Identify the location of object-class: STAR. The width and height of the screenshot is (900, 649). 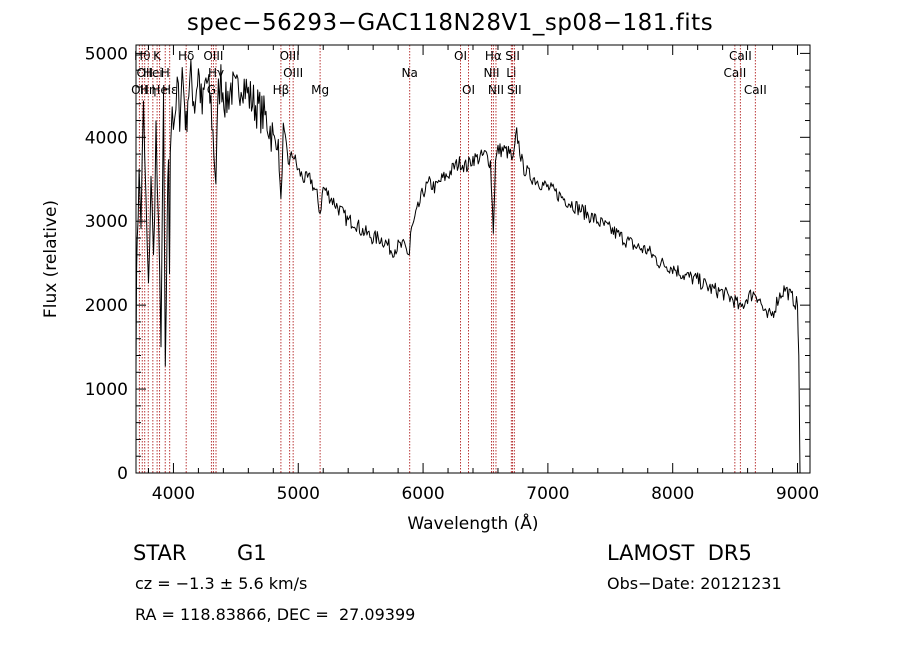
(160, 553).